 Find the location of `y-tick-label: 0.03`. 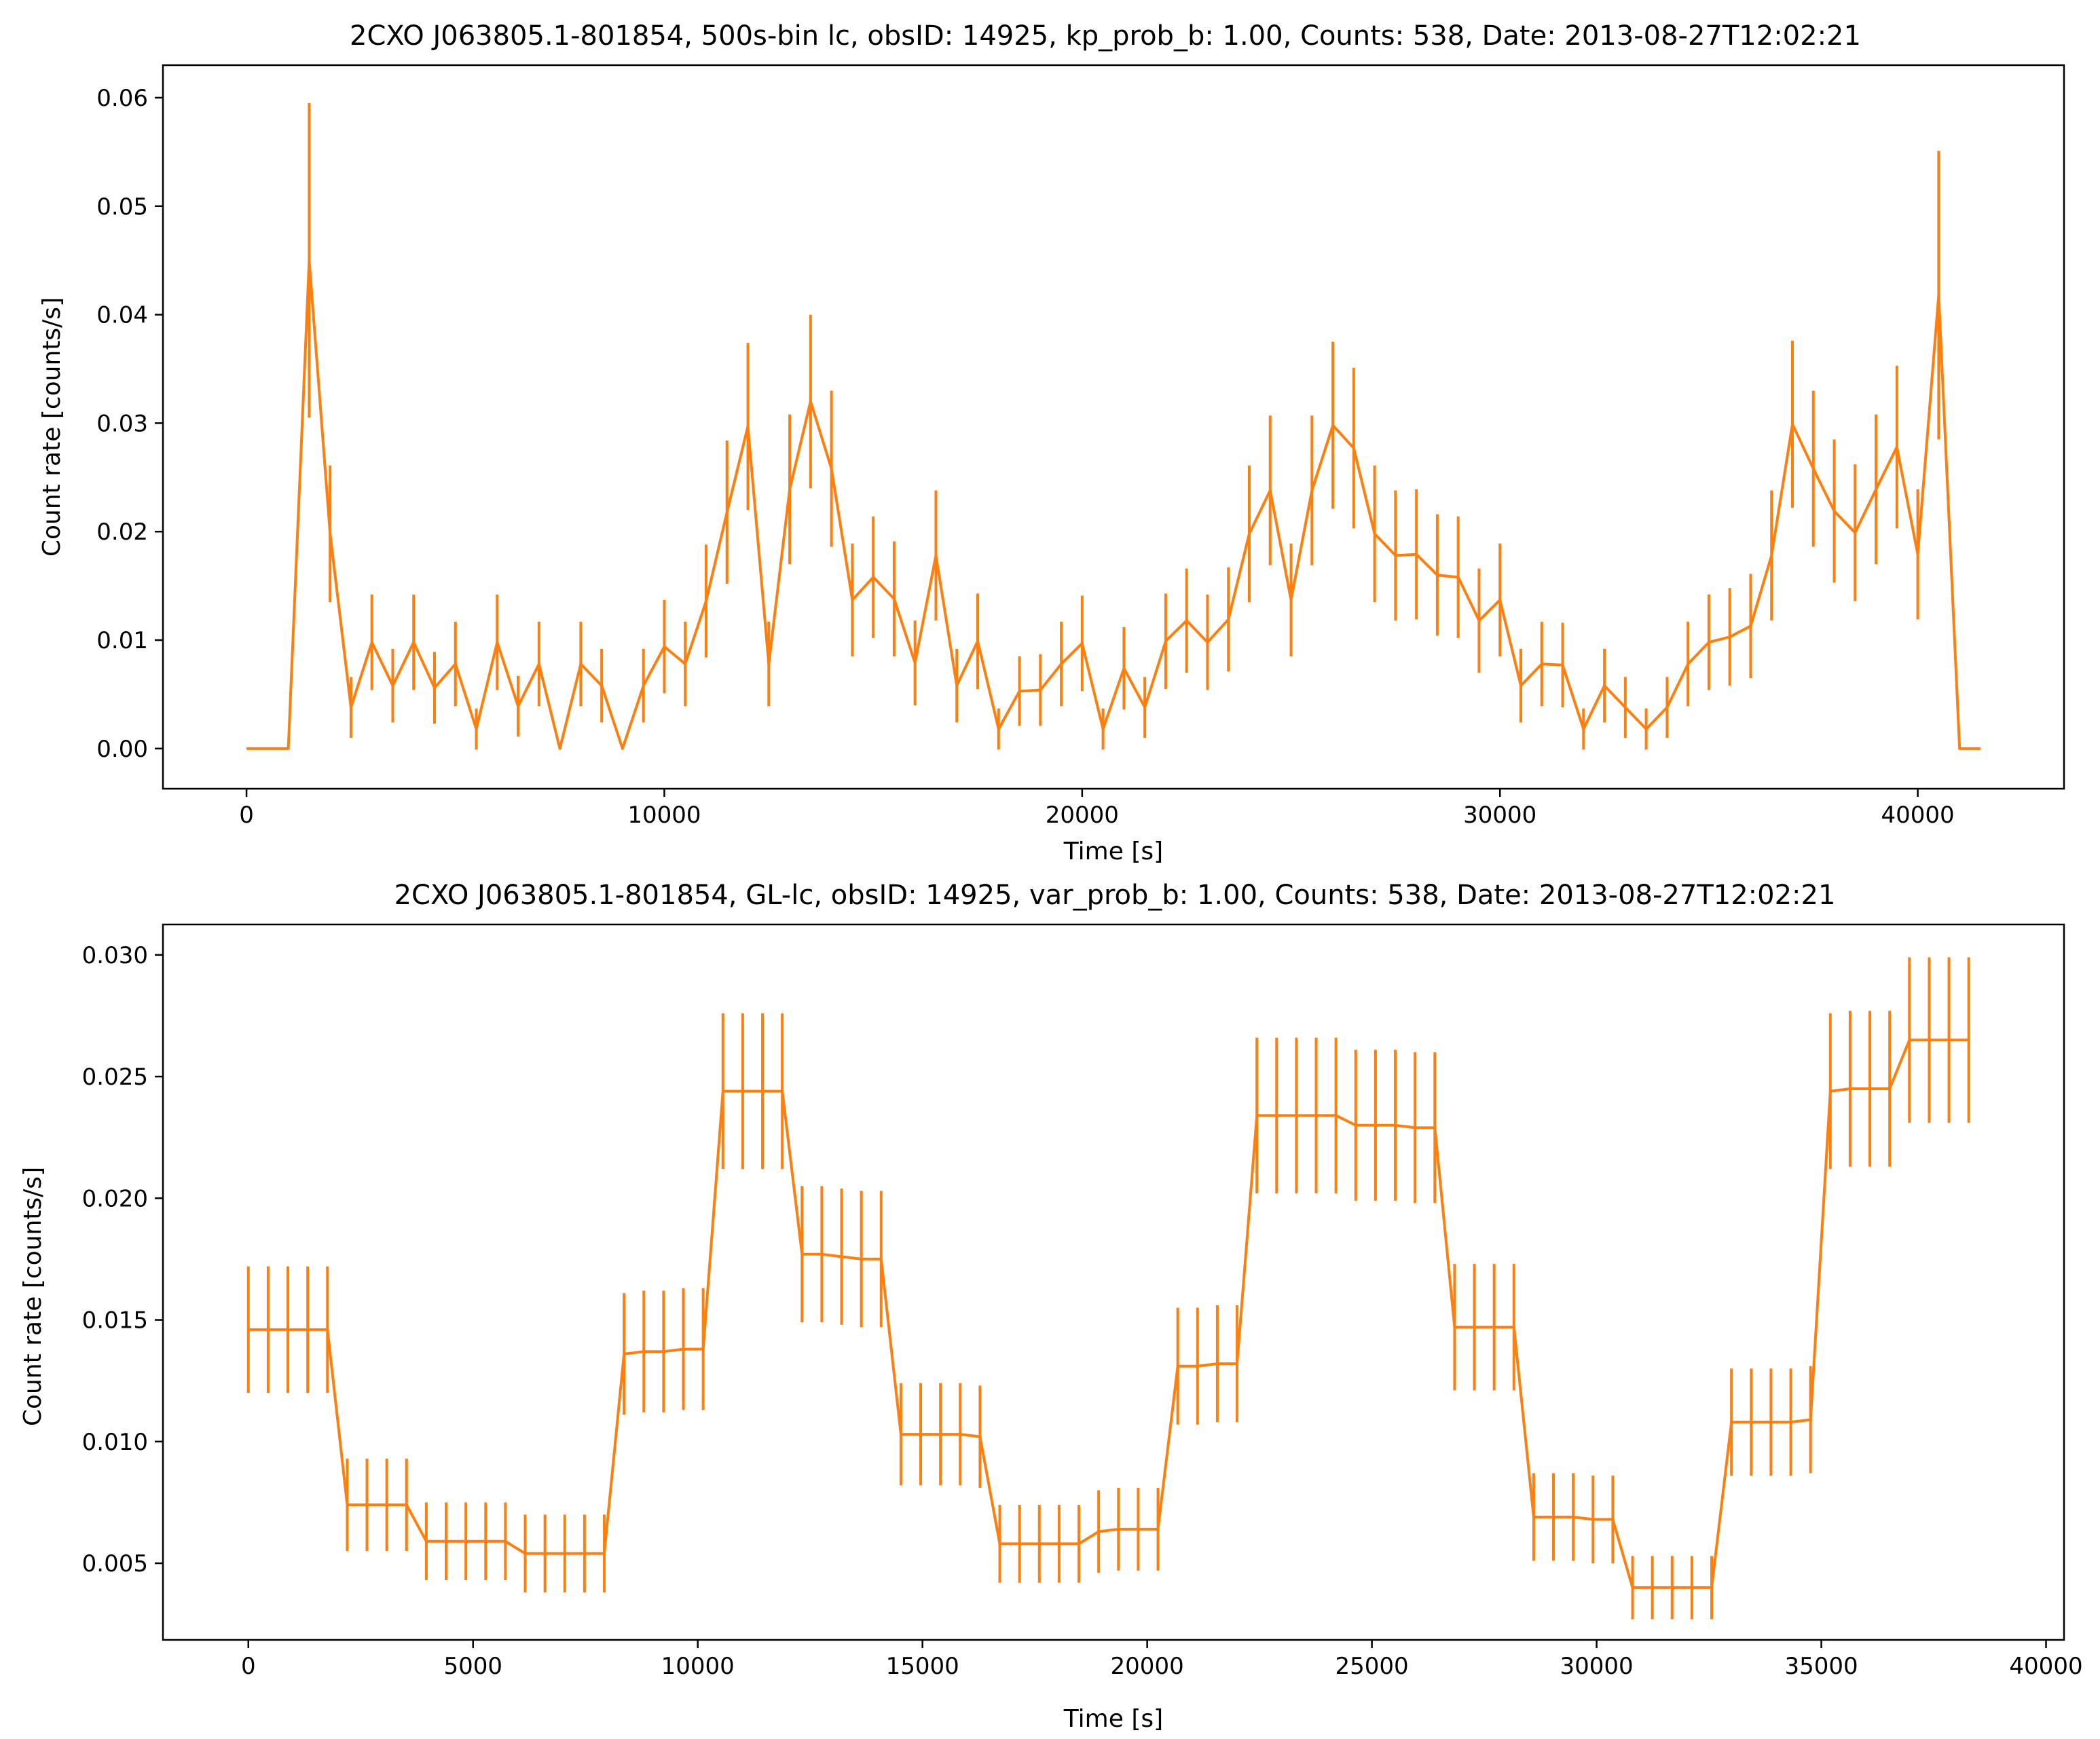

y-tick-label: 0.03 is located at coordinates (122, 423).